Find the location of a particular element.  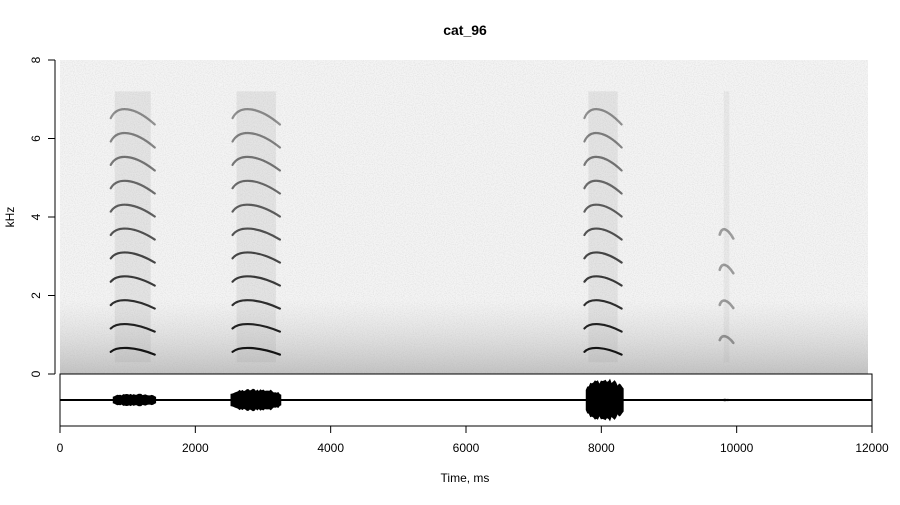

x-tick-label: 2000 is located at coordinates (195, 448).